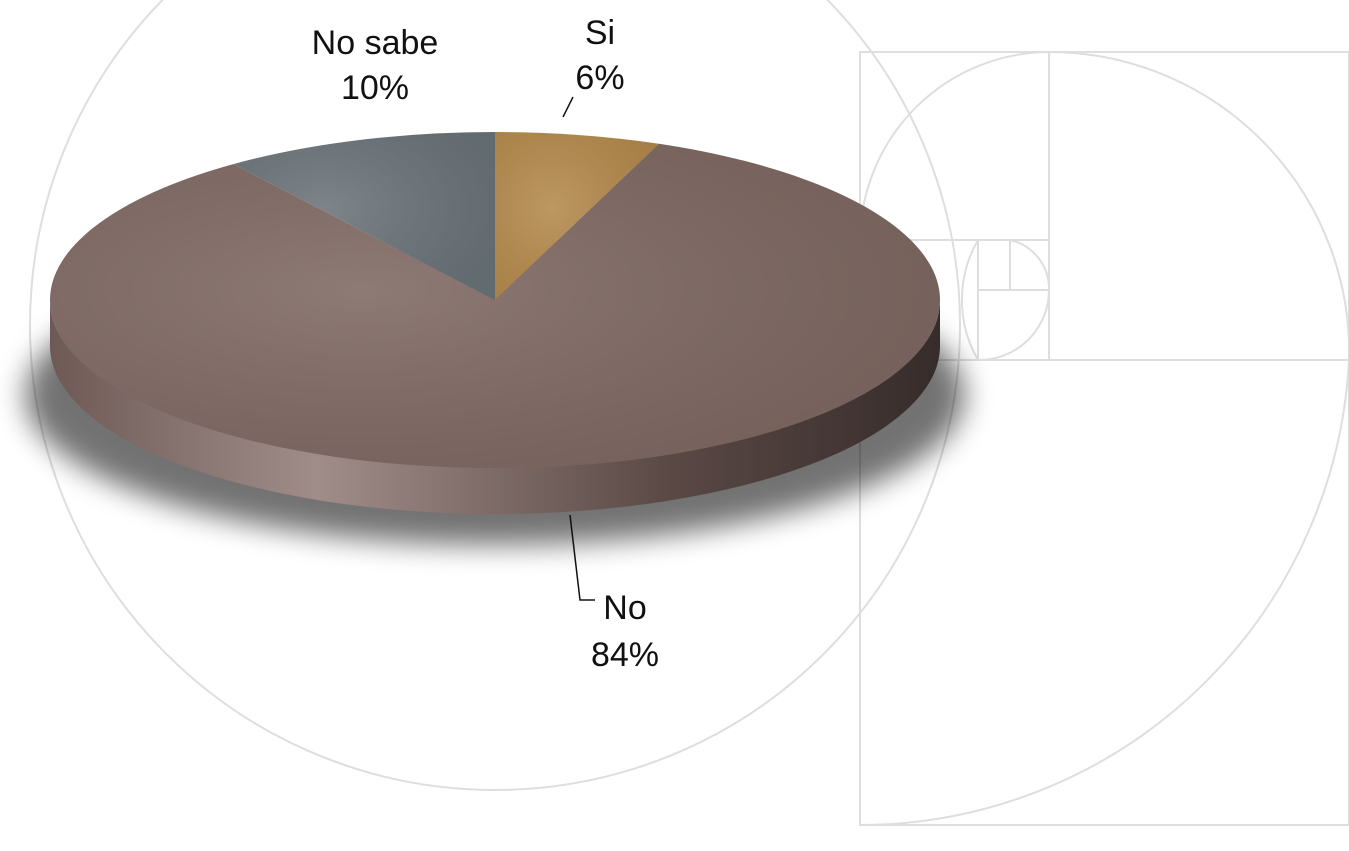 The image size is (1349, 851). Describe the element at coordinates (624, 608) in the screenshot. I see `data-label-name: No` at that location.